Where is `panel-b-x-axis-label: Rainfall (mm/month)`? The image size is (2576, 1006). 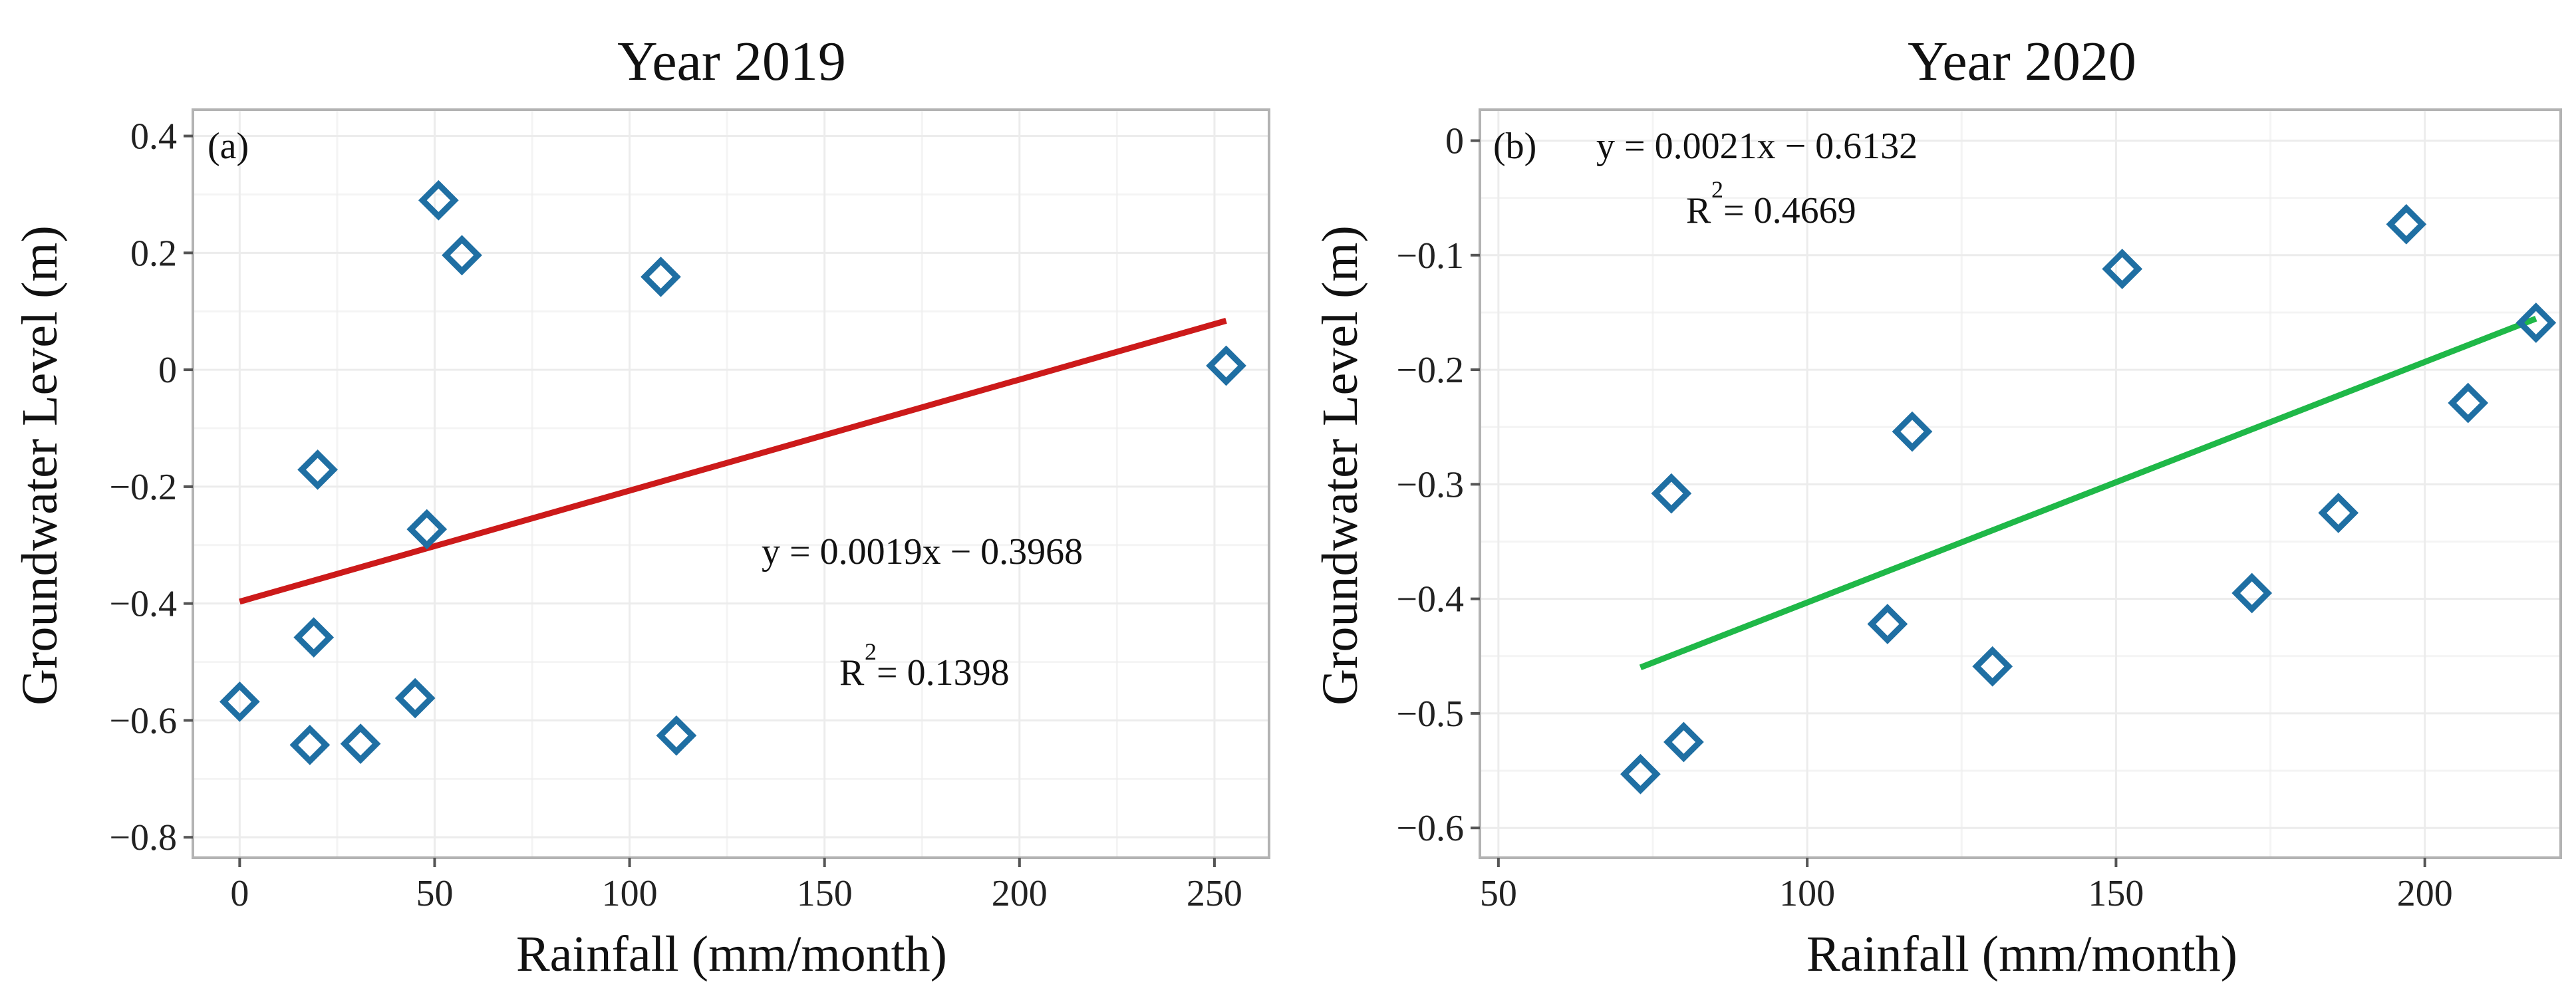
panel-b-x-axis-label: Rainfall (mm/month) is located at coordinates (2021, 954).